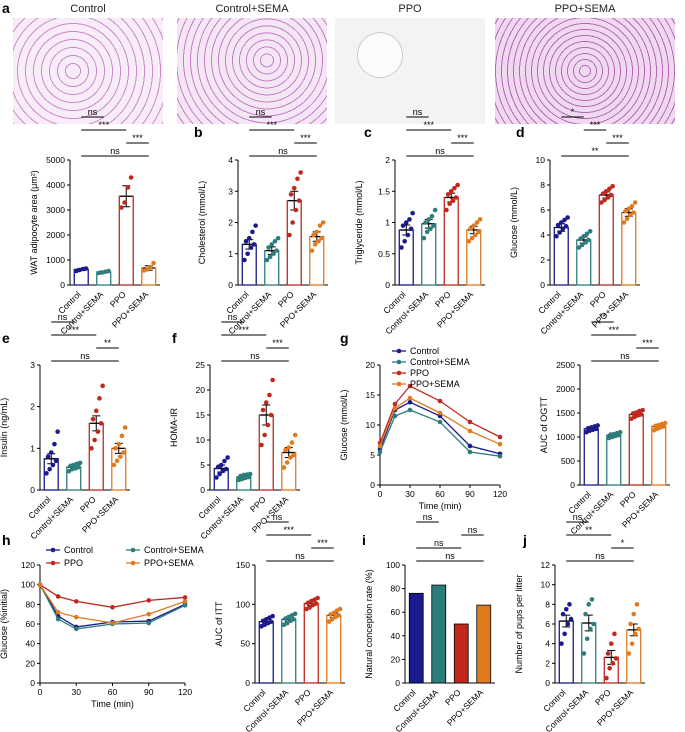 The height and width of the screenshot is (732, 685). Describe the element at coordinates (419, 373) in the screenshot. I see `ogtt-legend-label-2: PPO` at that location.